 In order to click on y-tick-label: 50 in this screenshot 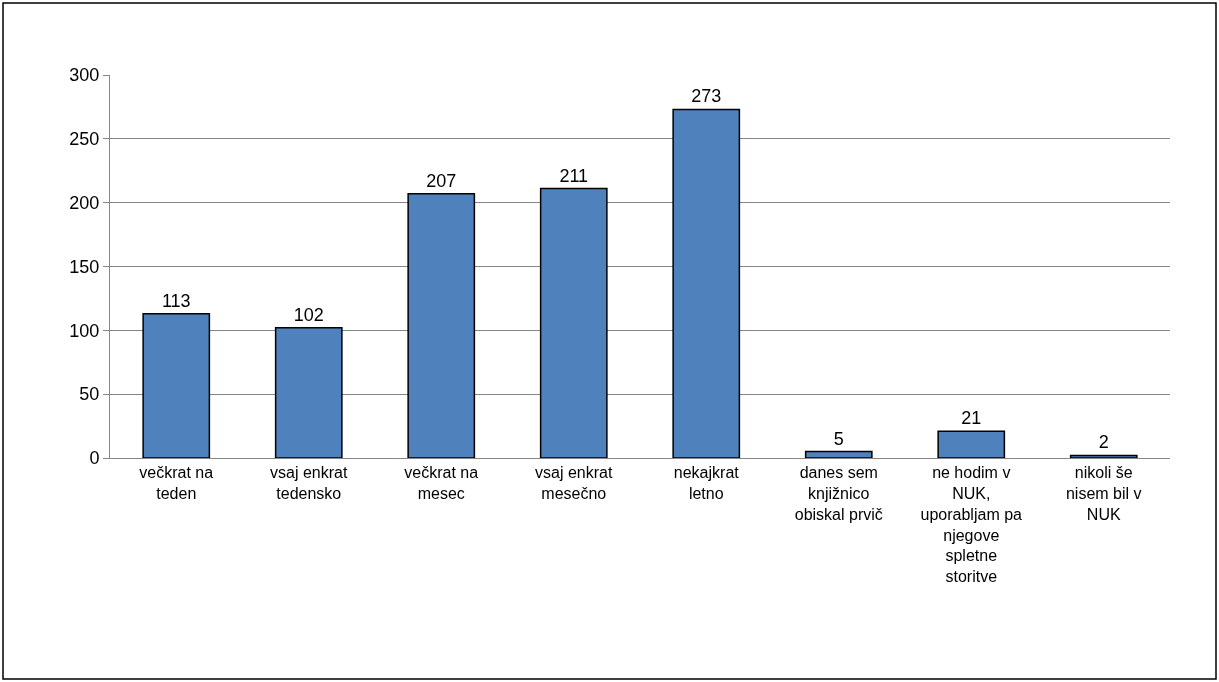, I will do `click(89, 394)`.